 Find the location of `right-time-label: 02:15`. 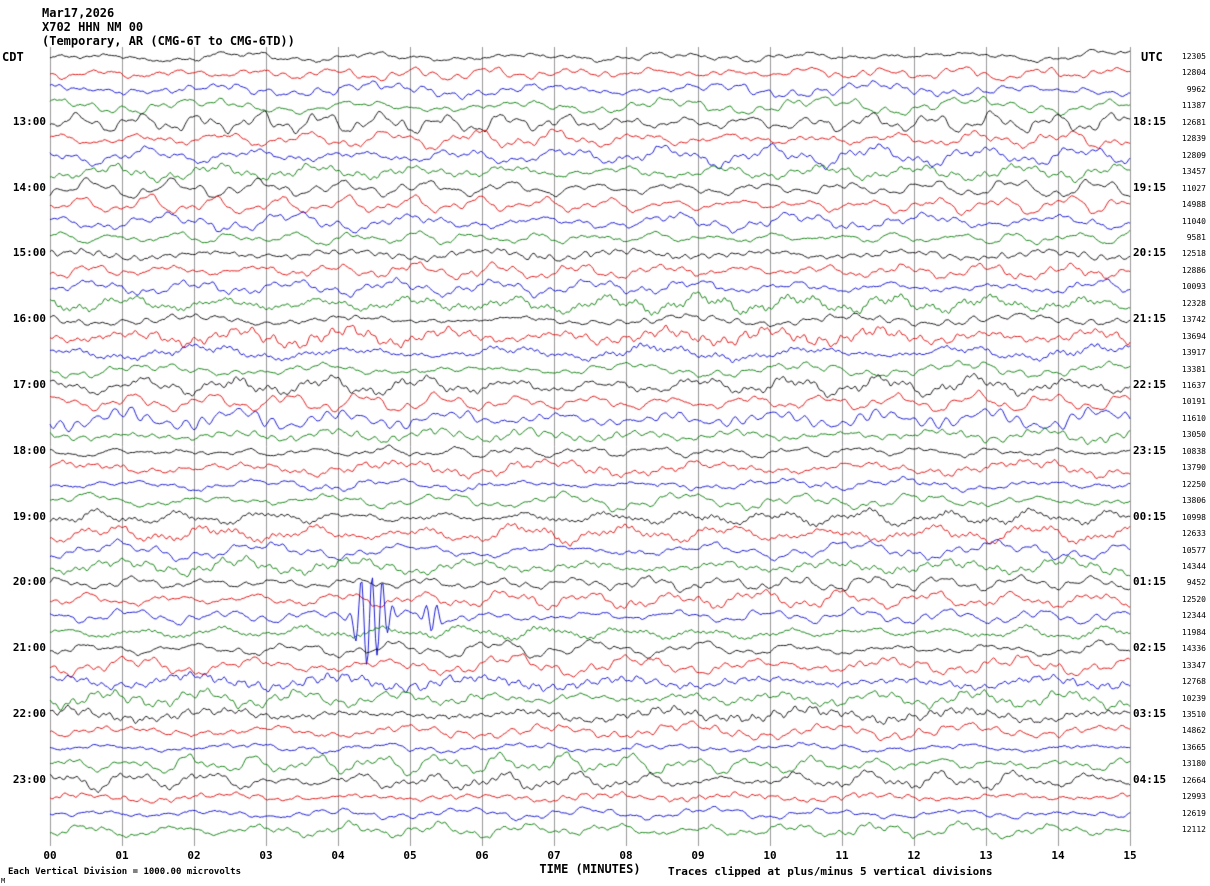

right-time-label: 02:15 is located at coordinates (1150, 648).